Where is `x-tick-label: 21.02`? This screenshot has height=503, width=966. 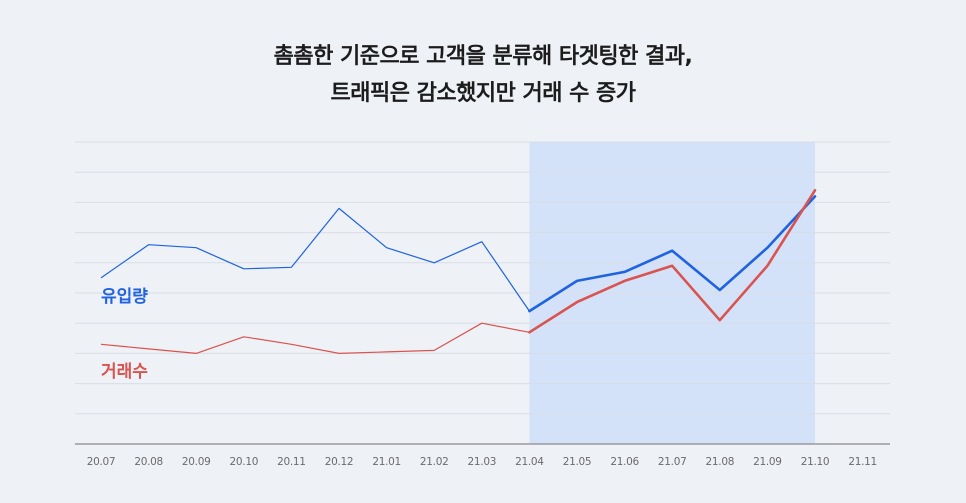 x-tick-label: 21.02 is located at coordinates (434, 462).